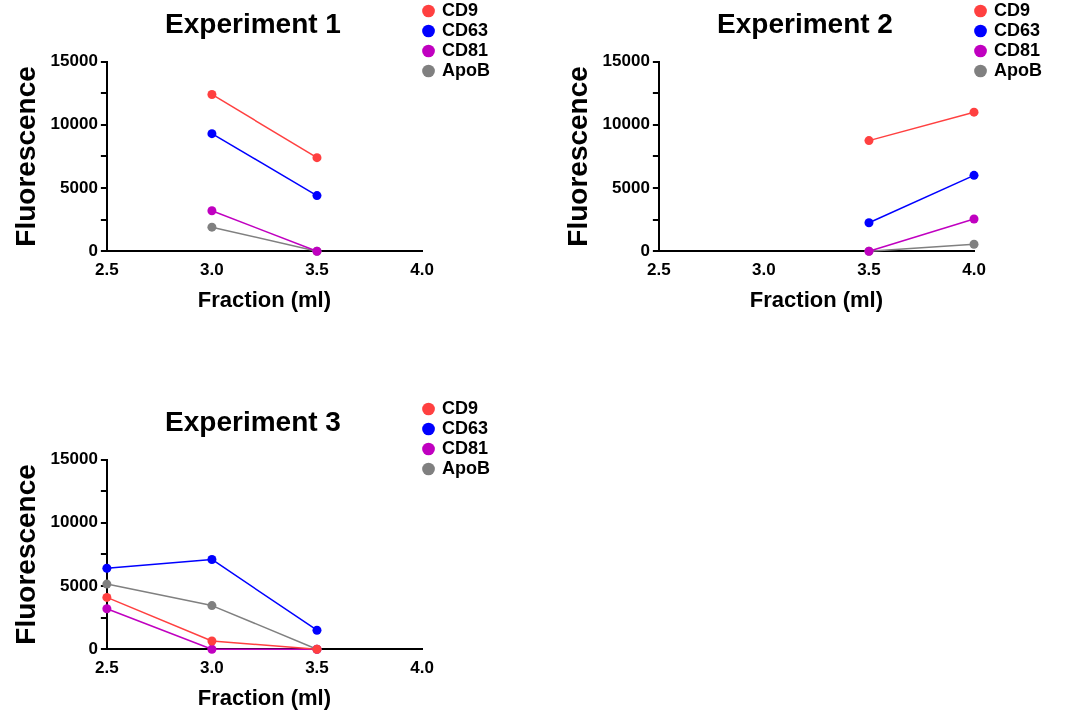 The width and height of the screenshot is (1065, 716). Describe the element at coordinates (253, 421) in the screenshot. I see `chart-title: Experiment 3` at that location.